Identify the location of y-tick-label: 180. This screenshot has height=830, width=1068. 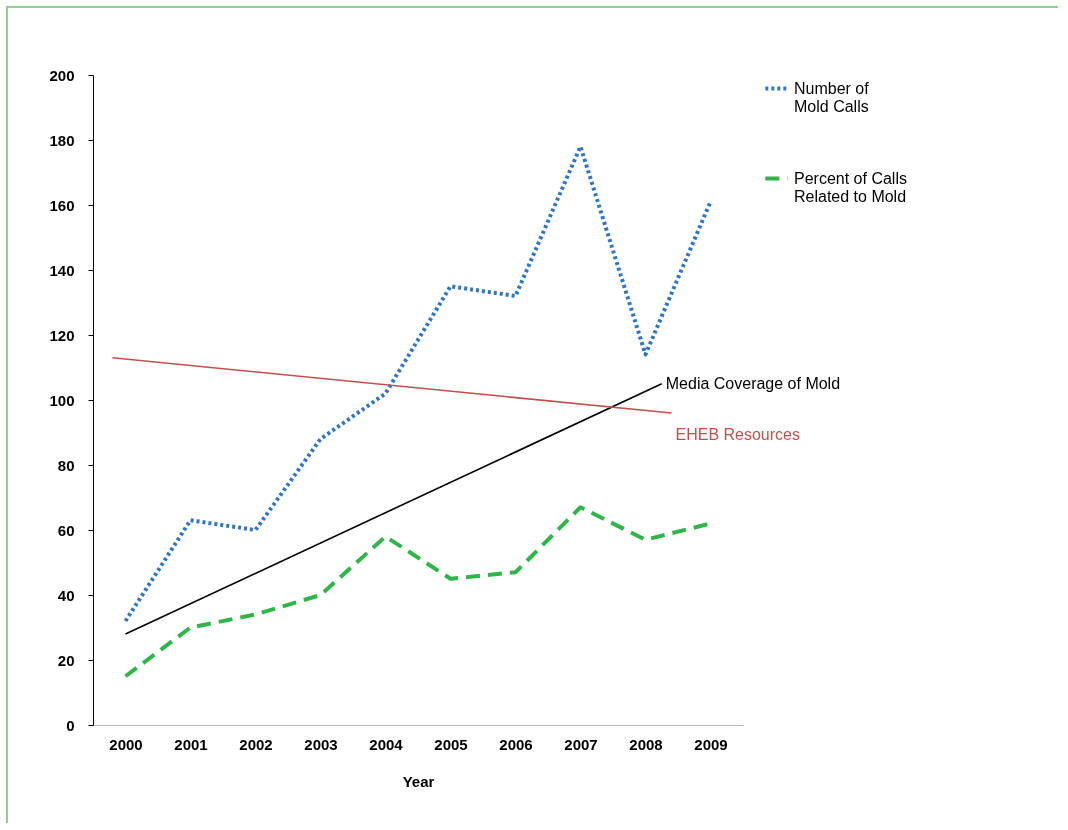
(62, 140).